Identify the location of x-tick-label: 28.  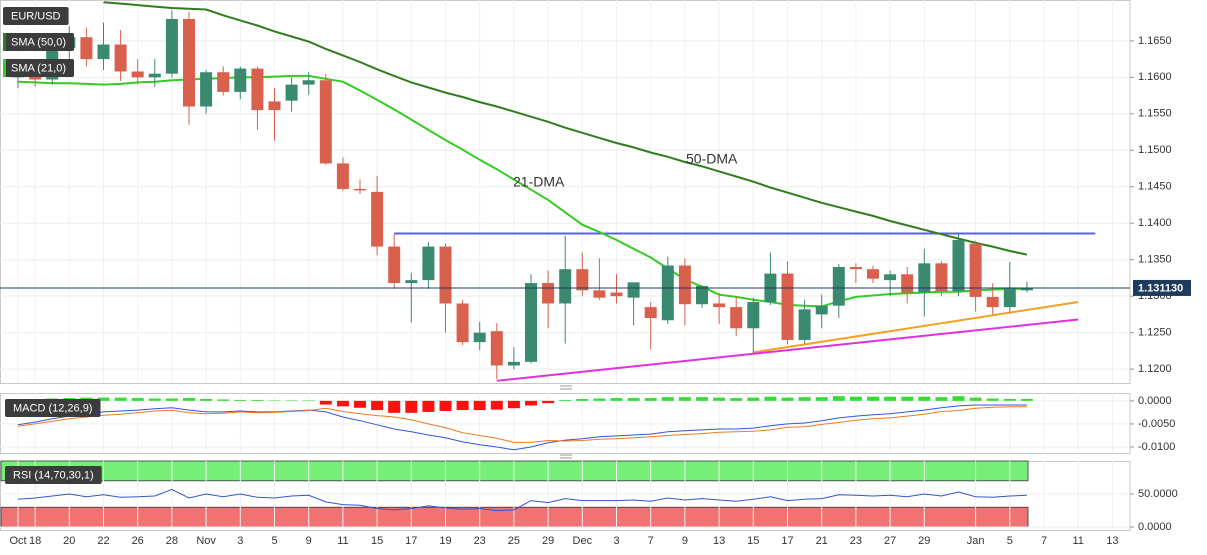
(172, 541).